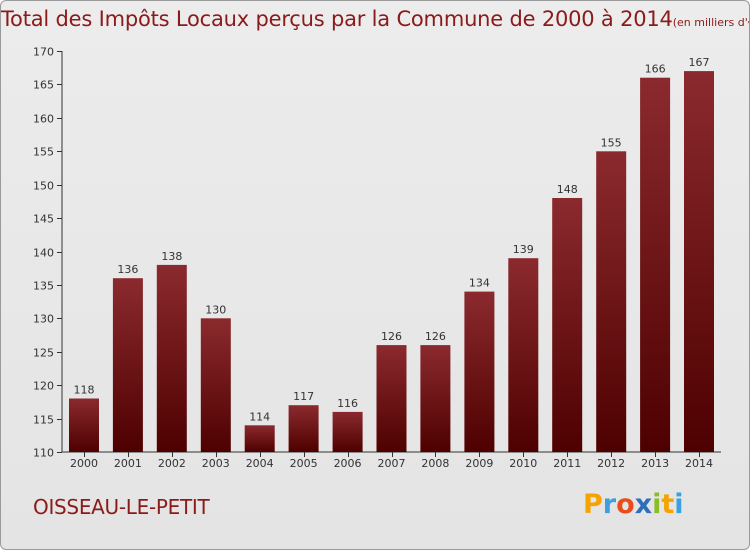 The width and height of the screenshot is (750, 550). Describe the element at coordinates (43, 119) in the screenshot. I see `y-tick-label: 160` at that location.